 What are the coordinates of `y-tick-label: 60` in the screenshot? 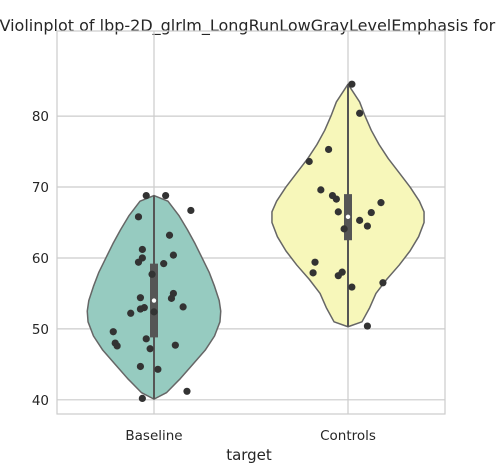 It's located at (40, 259).